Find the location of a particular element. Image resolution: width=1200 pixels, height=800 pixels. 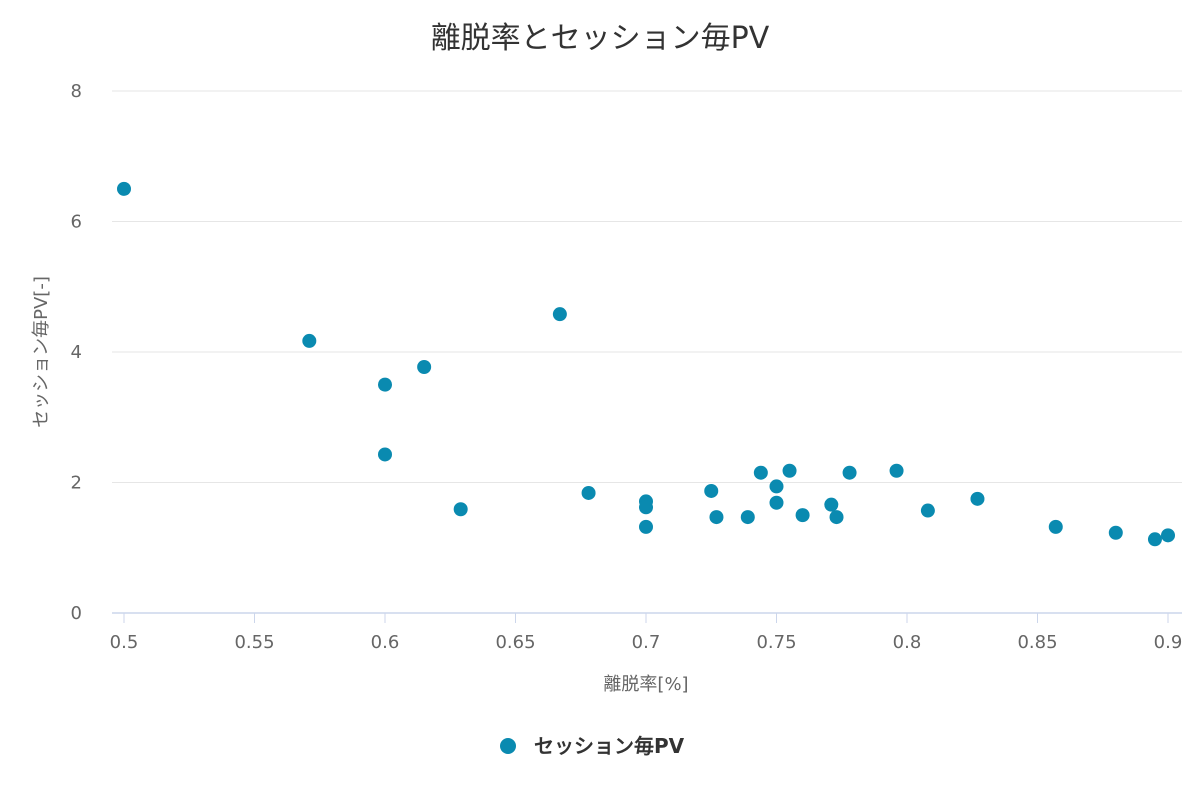

legend: セッション毎PV is located at coordinates (592, 746).